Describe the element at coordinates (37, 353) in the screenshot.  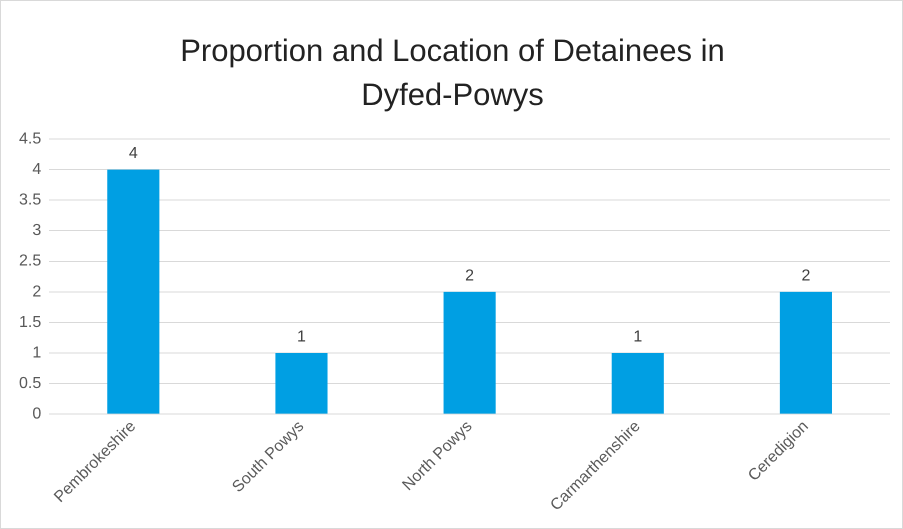
I see `y-tick-label: 1` at that location.